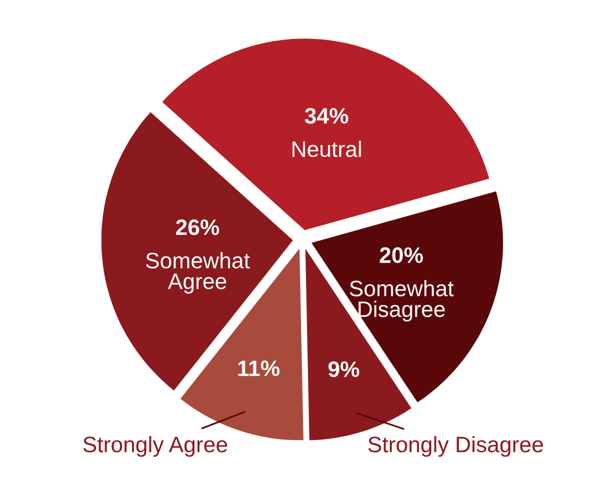  I want to click on slice-label: Somewhat Disagree, so click(402, 301).